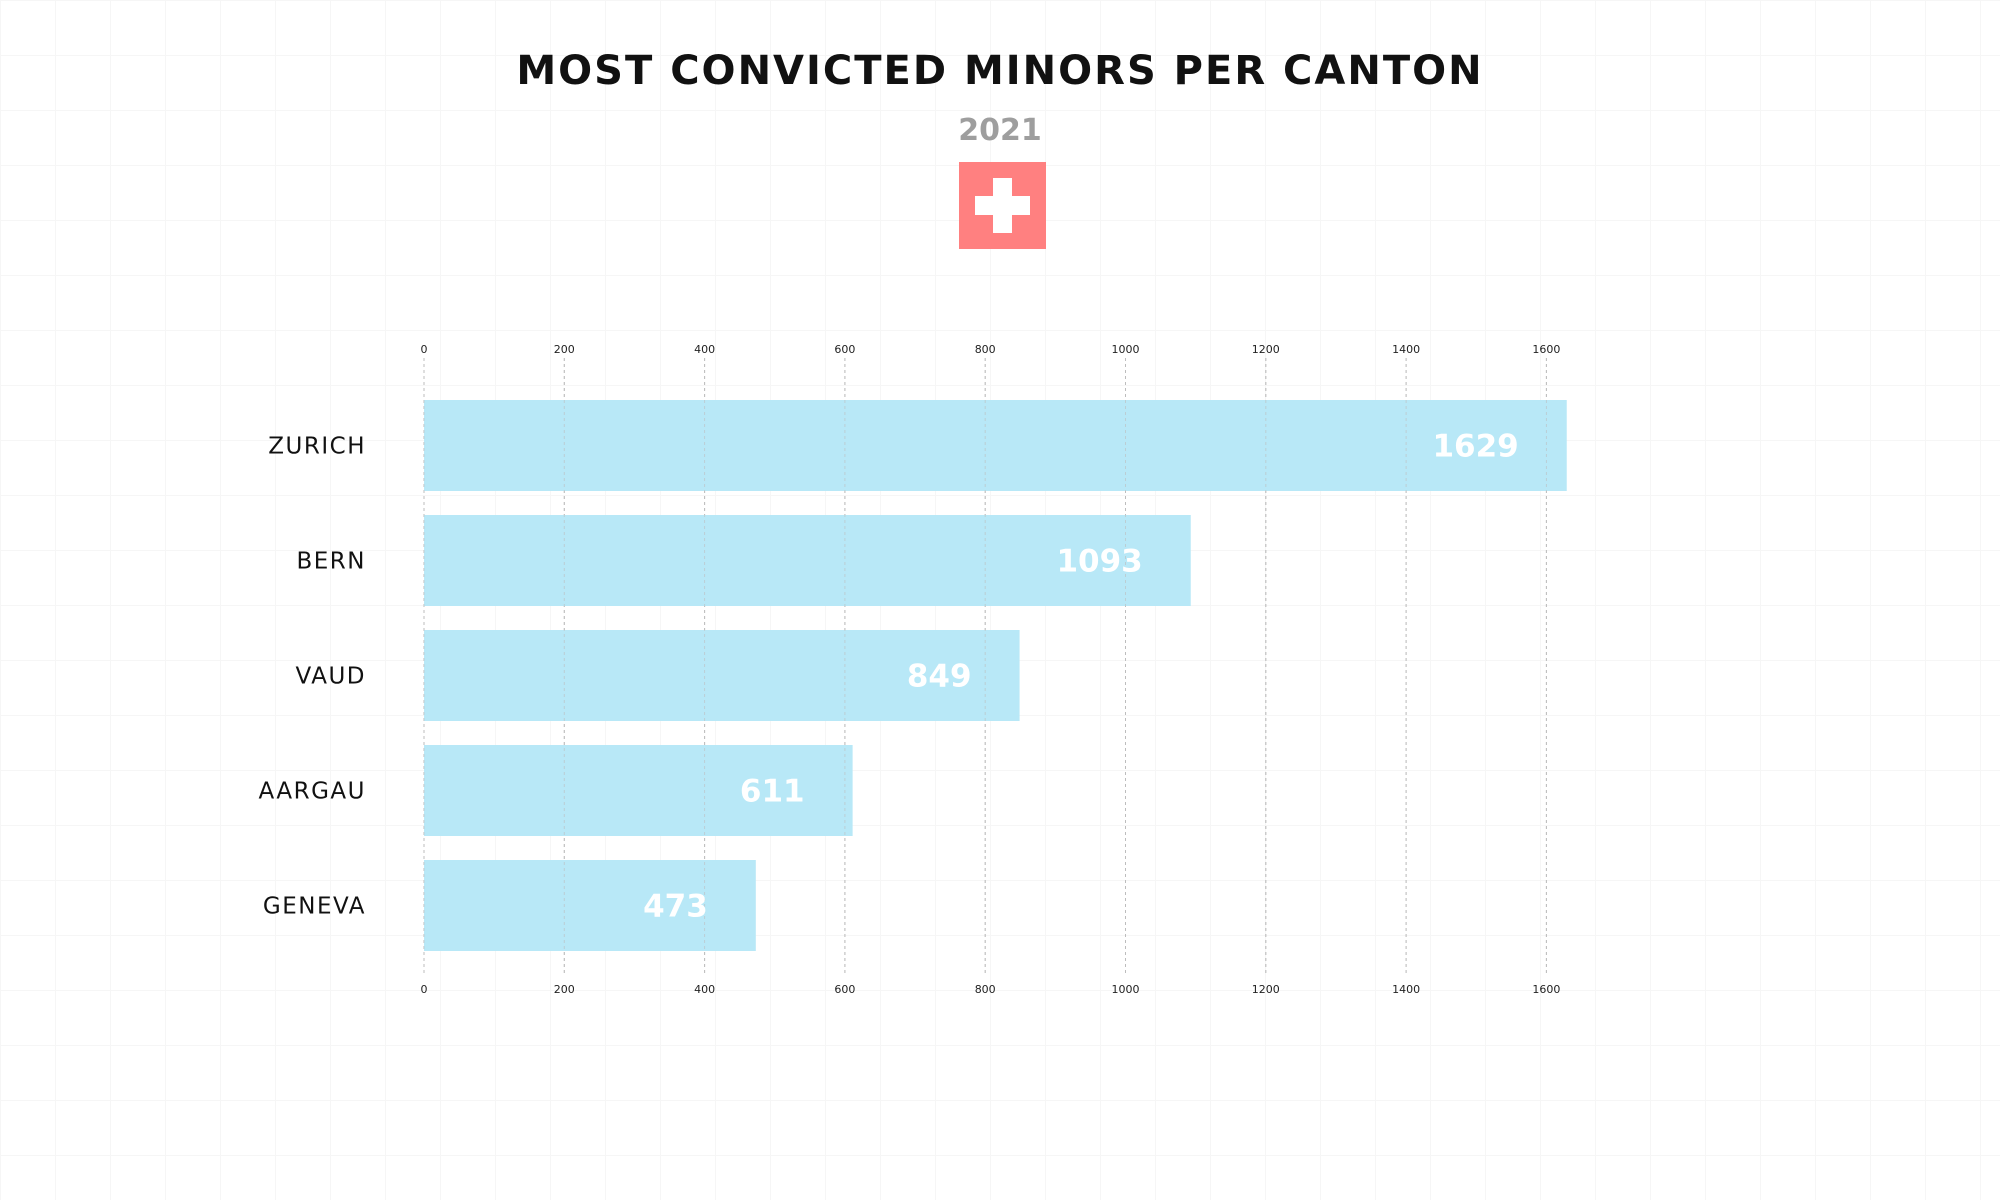 Image resolution: width=2000 pixels, height=1200 pixels. What do you see at coordinates (1475, 447) in the screenshot?
I see `value-label: 1629` at bounding box center [1475, 447].